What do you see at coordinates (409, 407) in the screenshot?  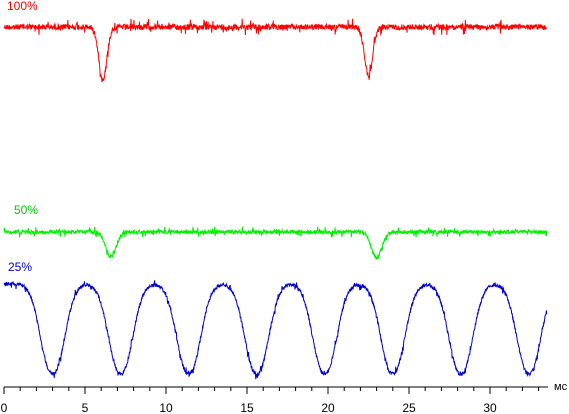 I see `x-tick-label: 25` at bounding box center [409, 407].